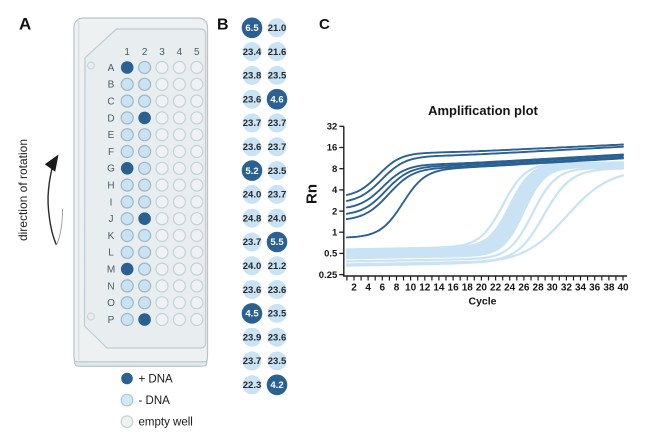 This screenshot has width=650, height=447. Describe the element at coordinates (510, 288) in the screenshot. I see `svg-text: 24` at that location.